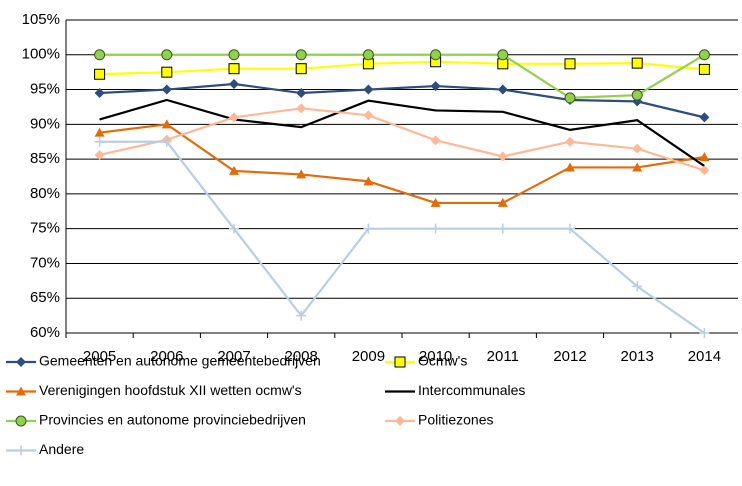  Describe the element at coordinates (435, 356) in the screenshot. I see `x-tick-label: 2010` at that location.